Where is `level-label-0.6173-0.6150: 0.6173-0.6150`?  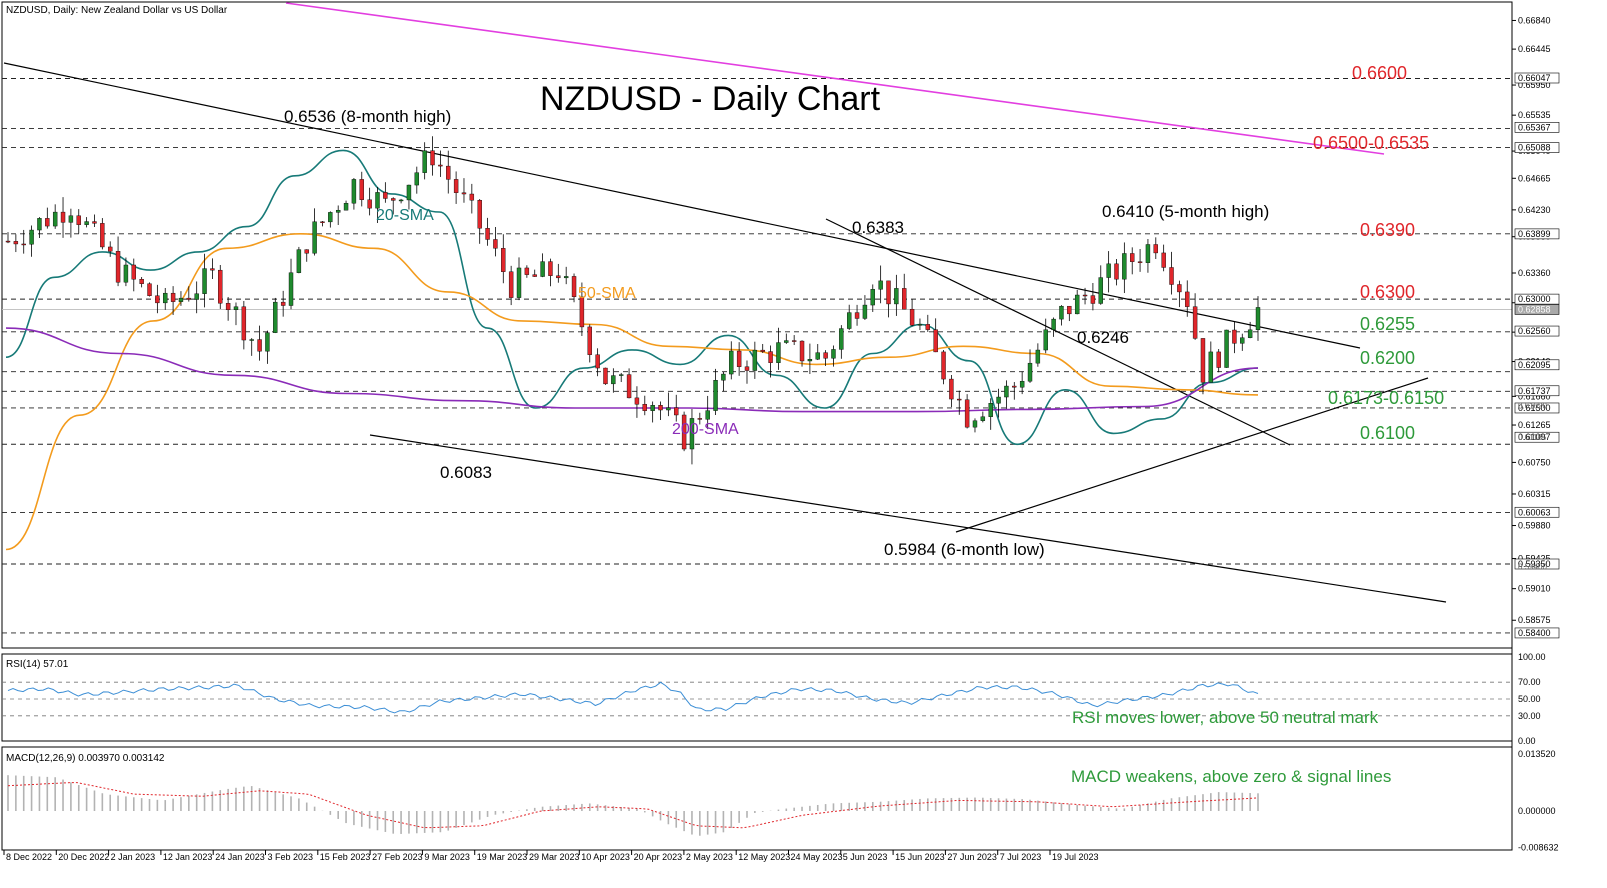 level-label-0.6173-0.6150: 0.6173-0.6150 is located at coordinates (1386, 398).